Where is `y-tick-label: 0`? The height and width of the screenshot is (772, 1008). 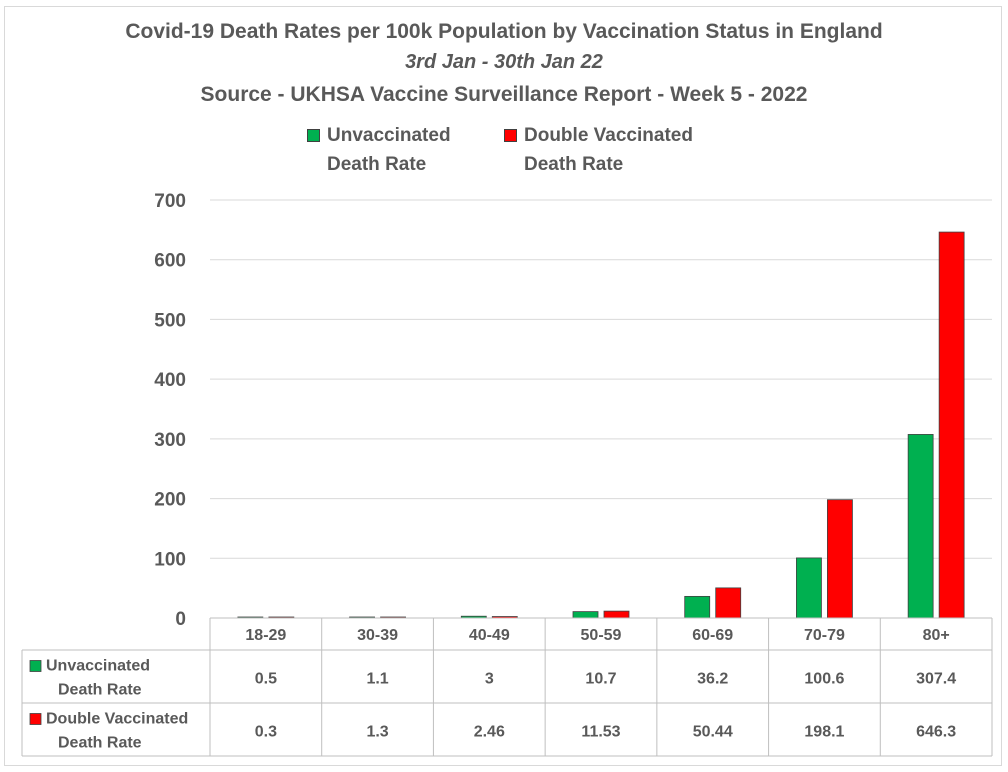 y-tick-label: 0 is located at coordinates (180, 619).